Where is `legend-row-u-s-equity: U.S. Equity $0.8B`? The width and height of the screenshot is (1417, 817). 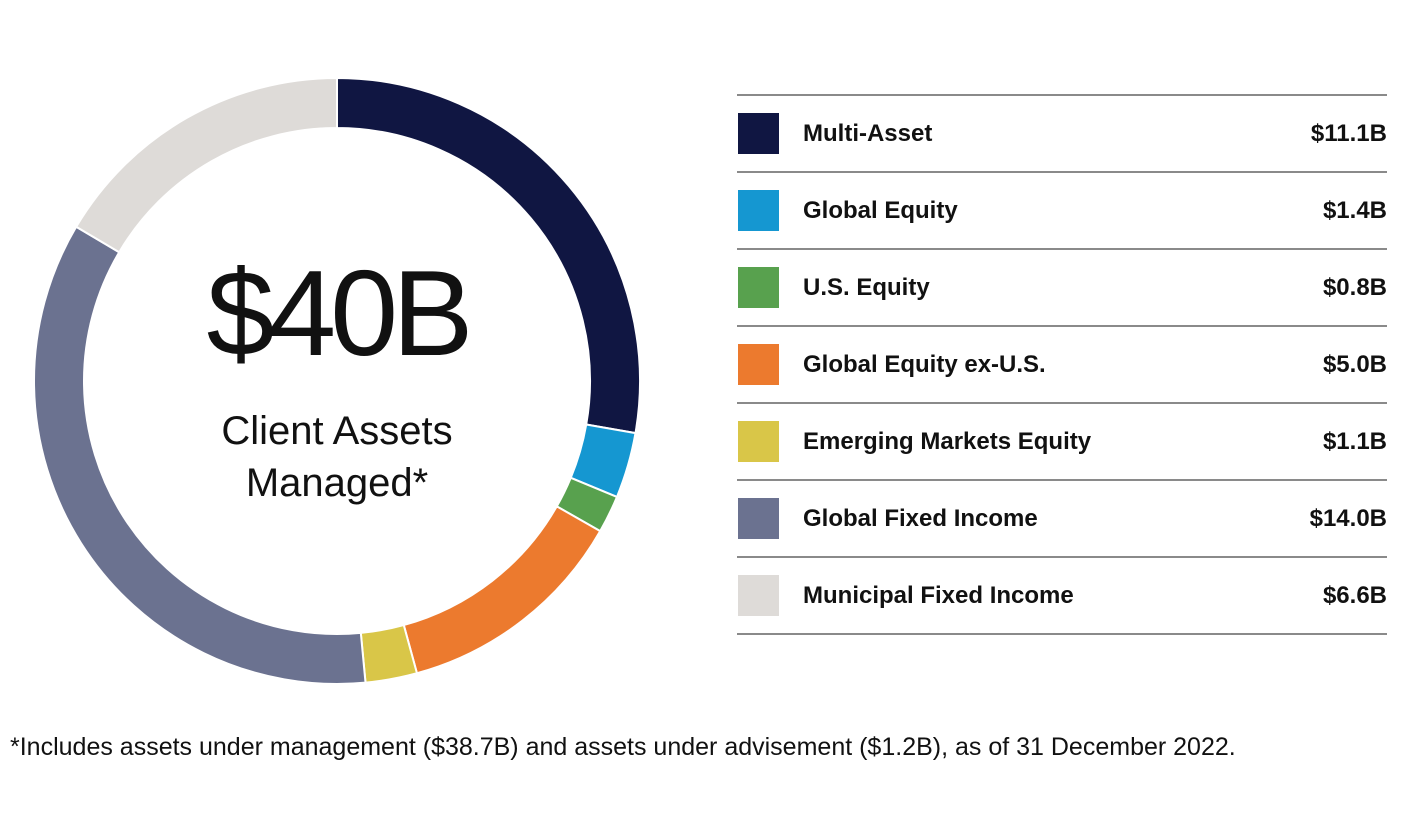 legend-row-u-s-equity: U.S. Equity $0.8B is located at coordinates (1062, 288).